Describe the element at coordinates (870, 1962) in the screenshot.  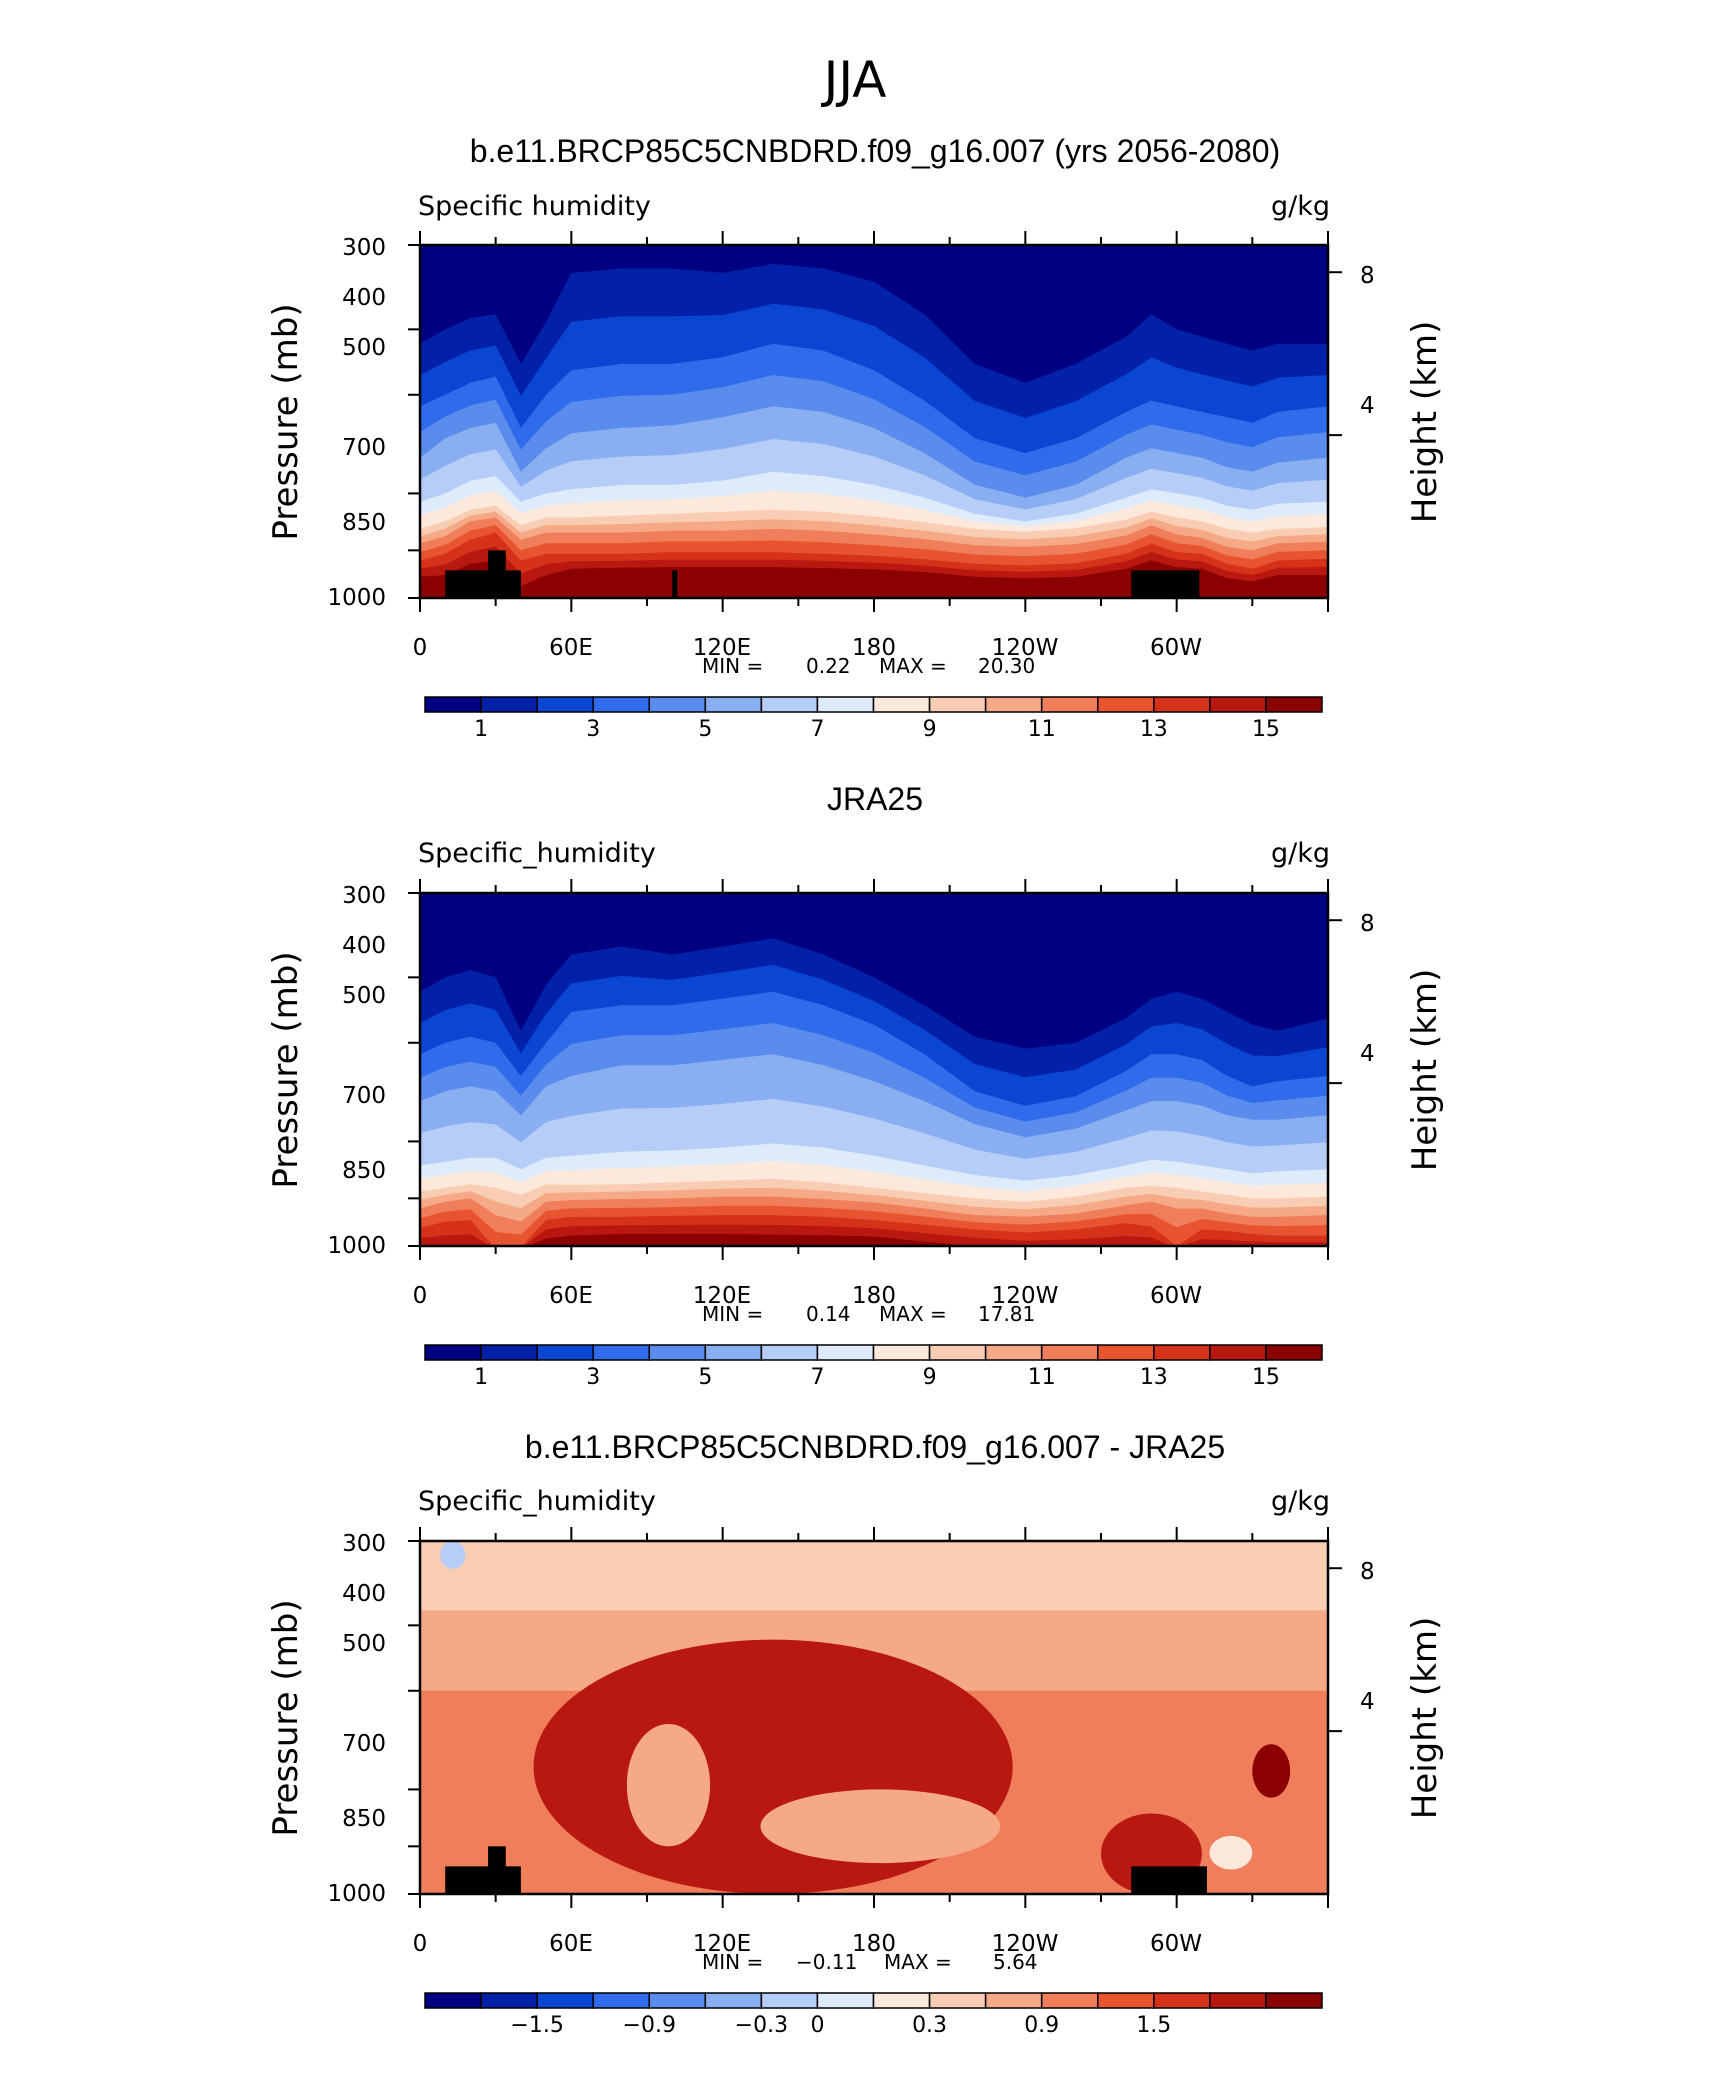
I see `min-max-stats: MIN = −0.11 MAX = 5.64` at that location.